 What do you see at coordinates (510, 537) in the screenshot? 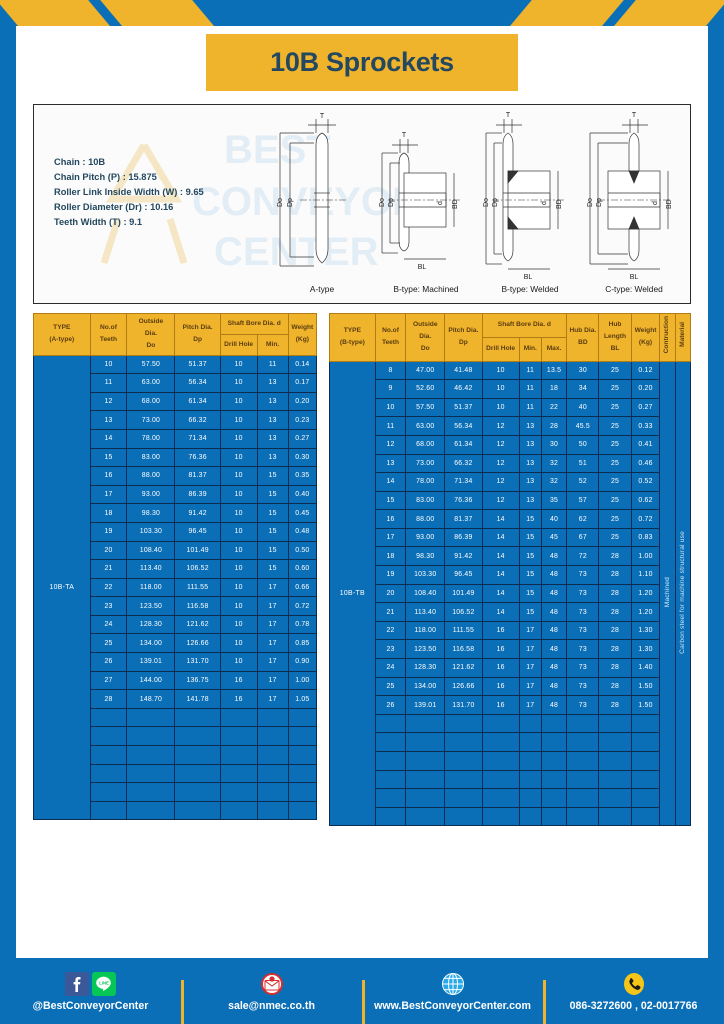
I see `table-row: 17 93.00 86.39 14 15 45 67 25 0.83` at bounding box center [510, 537].